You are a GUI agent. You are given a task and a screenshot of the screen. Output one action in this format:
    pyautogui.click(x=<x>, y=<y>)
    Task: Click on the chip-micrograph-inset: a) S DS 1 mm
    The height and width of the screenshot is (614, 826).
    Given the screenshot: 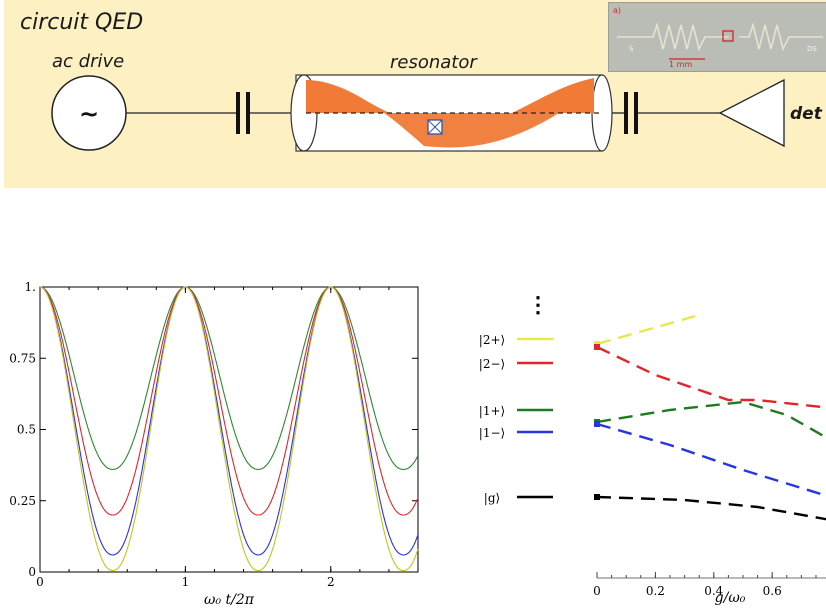 What is the action you would take?
    pyautogui.click(x=717, y=37)
    